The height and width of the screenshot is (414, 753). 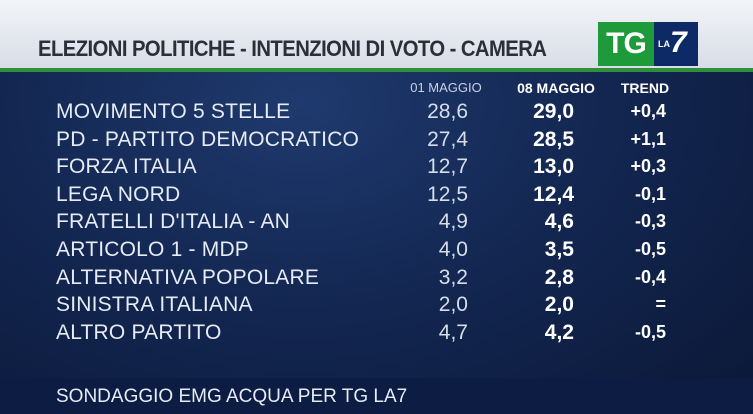 I want to click on logo-tg: TG, so click(x=626, y=44).